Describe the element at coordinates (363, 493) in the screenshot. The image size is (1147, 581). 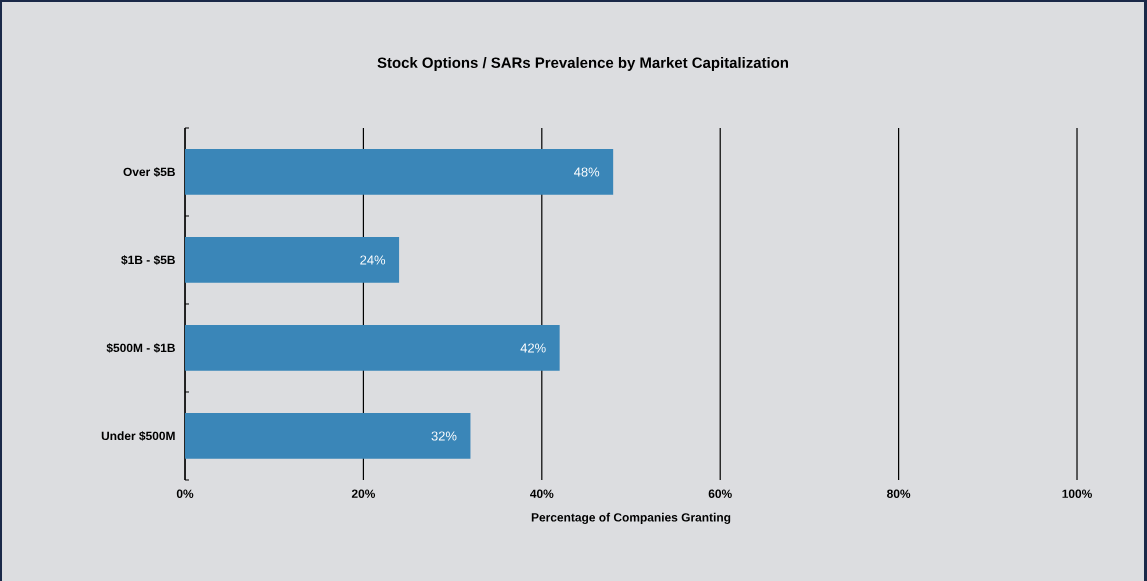
I see `x-tick-label: 20%` at that location.